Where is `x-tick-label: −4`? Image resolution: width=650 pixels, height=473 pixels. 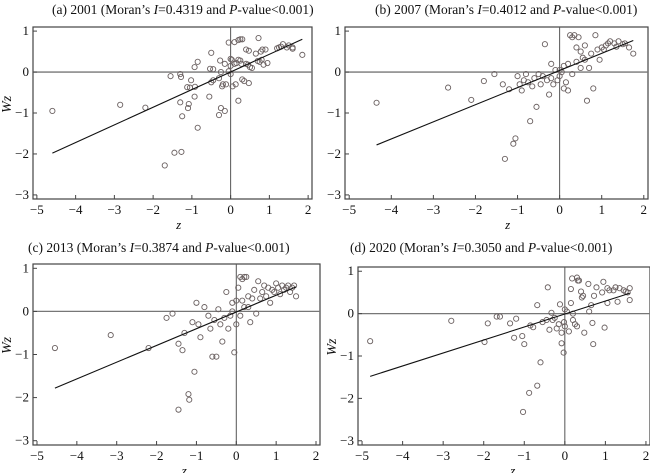
x-tick-label: −4 is located at coordinates (391, 209).